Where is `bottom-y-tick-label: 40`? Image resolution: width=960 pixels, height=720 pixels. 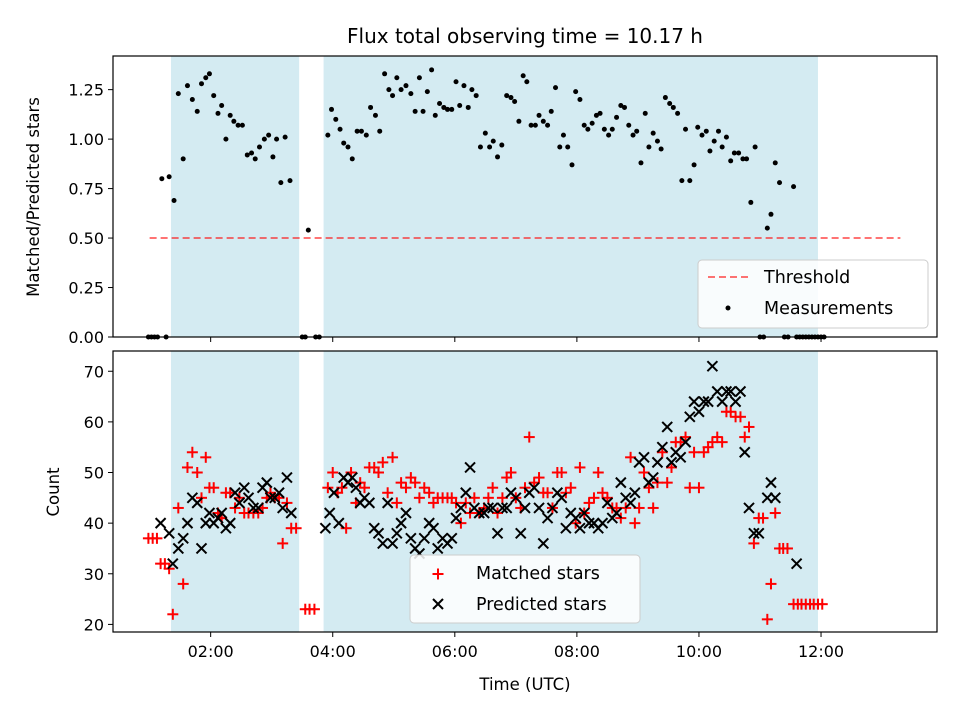
bottom-y-tick-label: 40 is located at coordinates (94, 523).